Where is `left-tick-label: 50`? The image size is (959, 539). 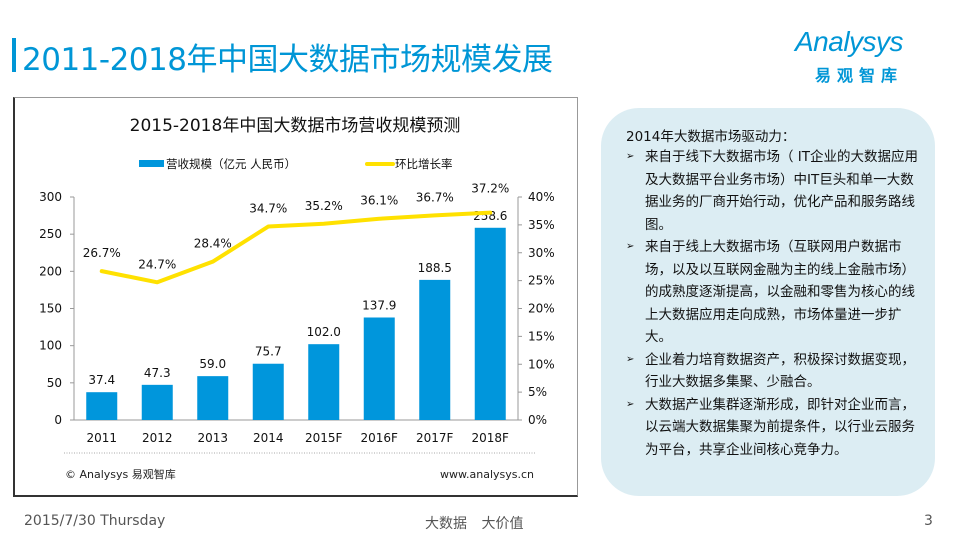 left-tick-label: 50 is located at coordinates (54, 383).